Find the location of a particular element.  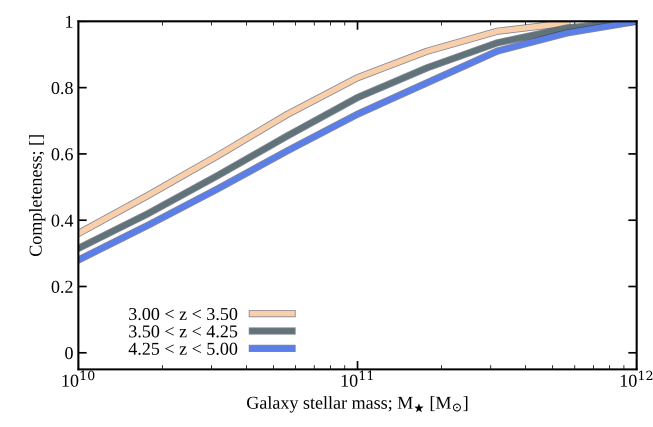

x-tick-label: 10$^{12}$ is located at coordinates (636, 378).